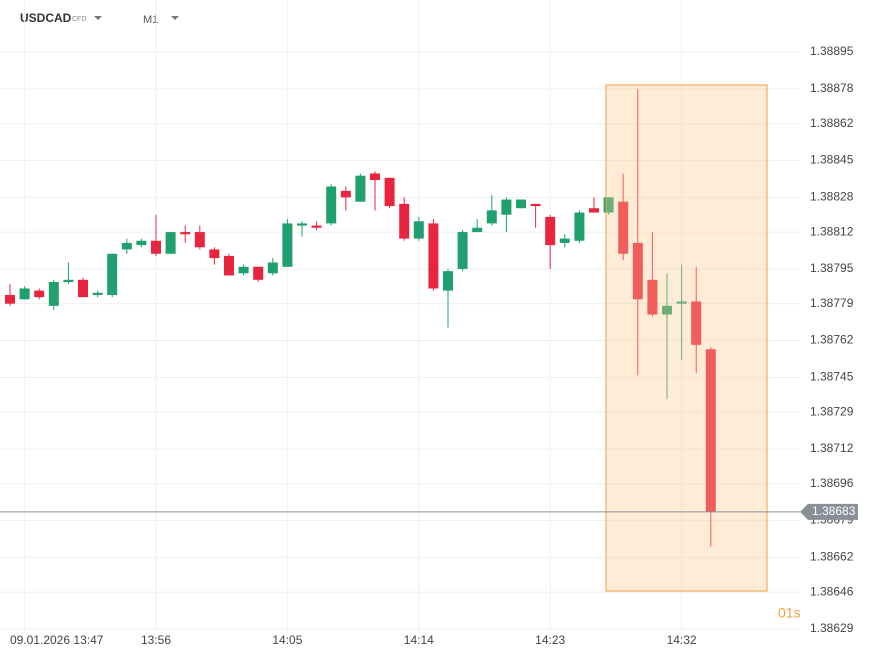 This screenshot has width=871, height=659. Describe the element at coordinates (175, 18) in the screenshot. I see `timeframe-caret` at that location.